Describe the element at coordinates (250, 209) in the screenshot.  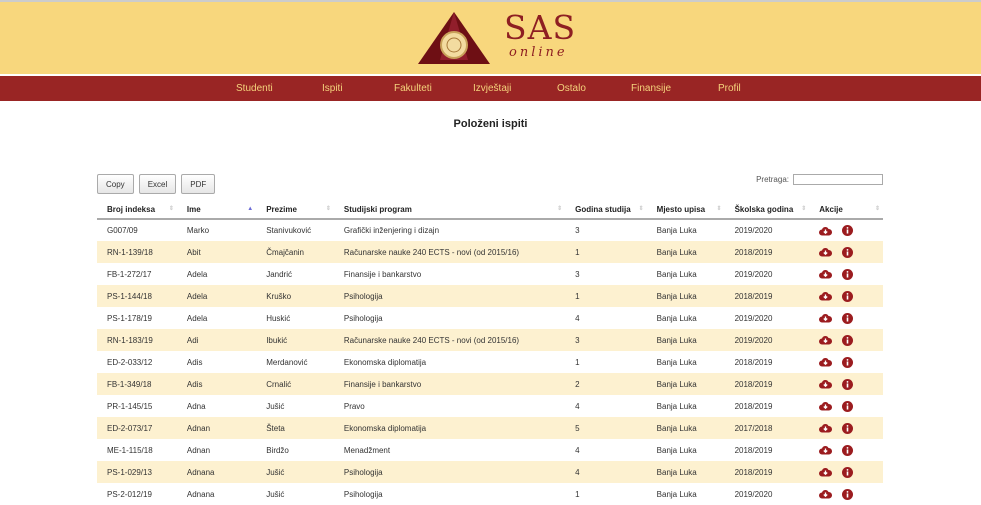
I see `sort-asc-icon: ▲` at that location.